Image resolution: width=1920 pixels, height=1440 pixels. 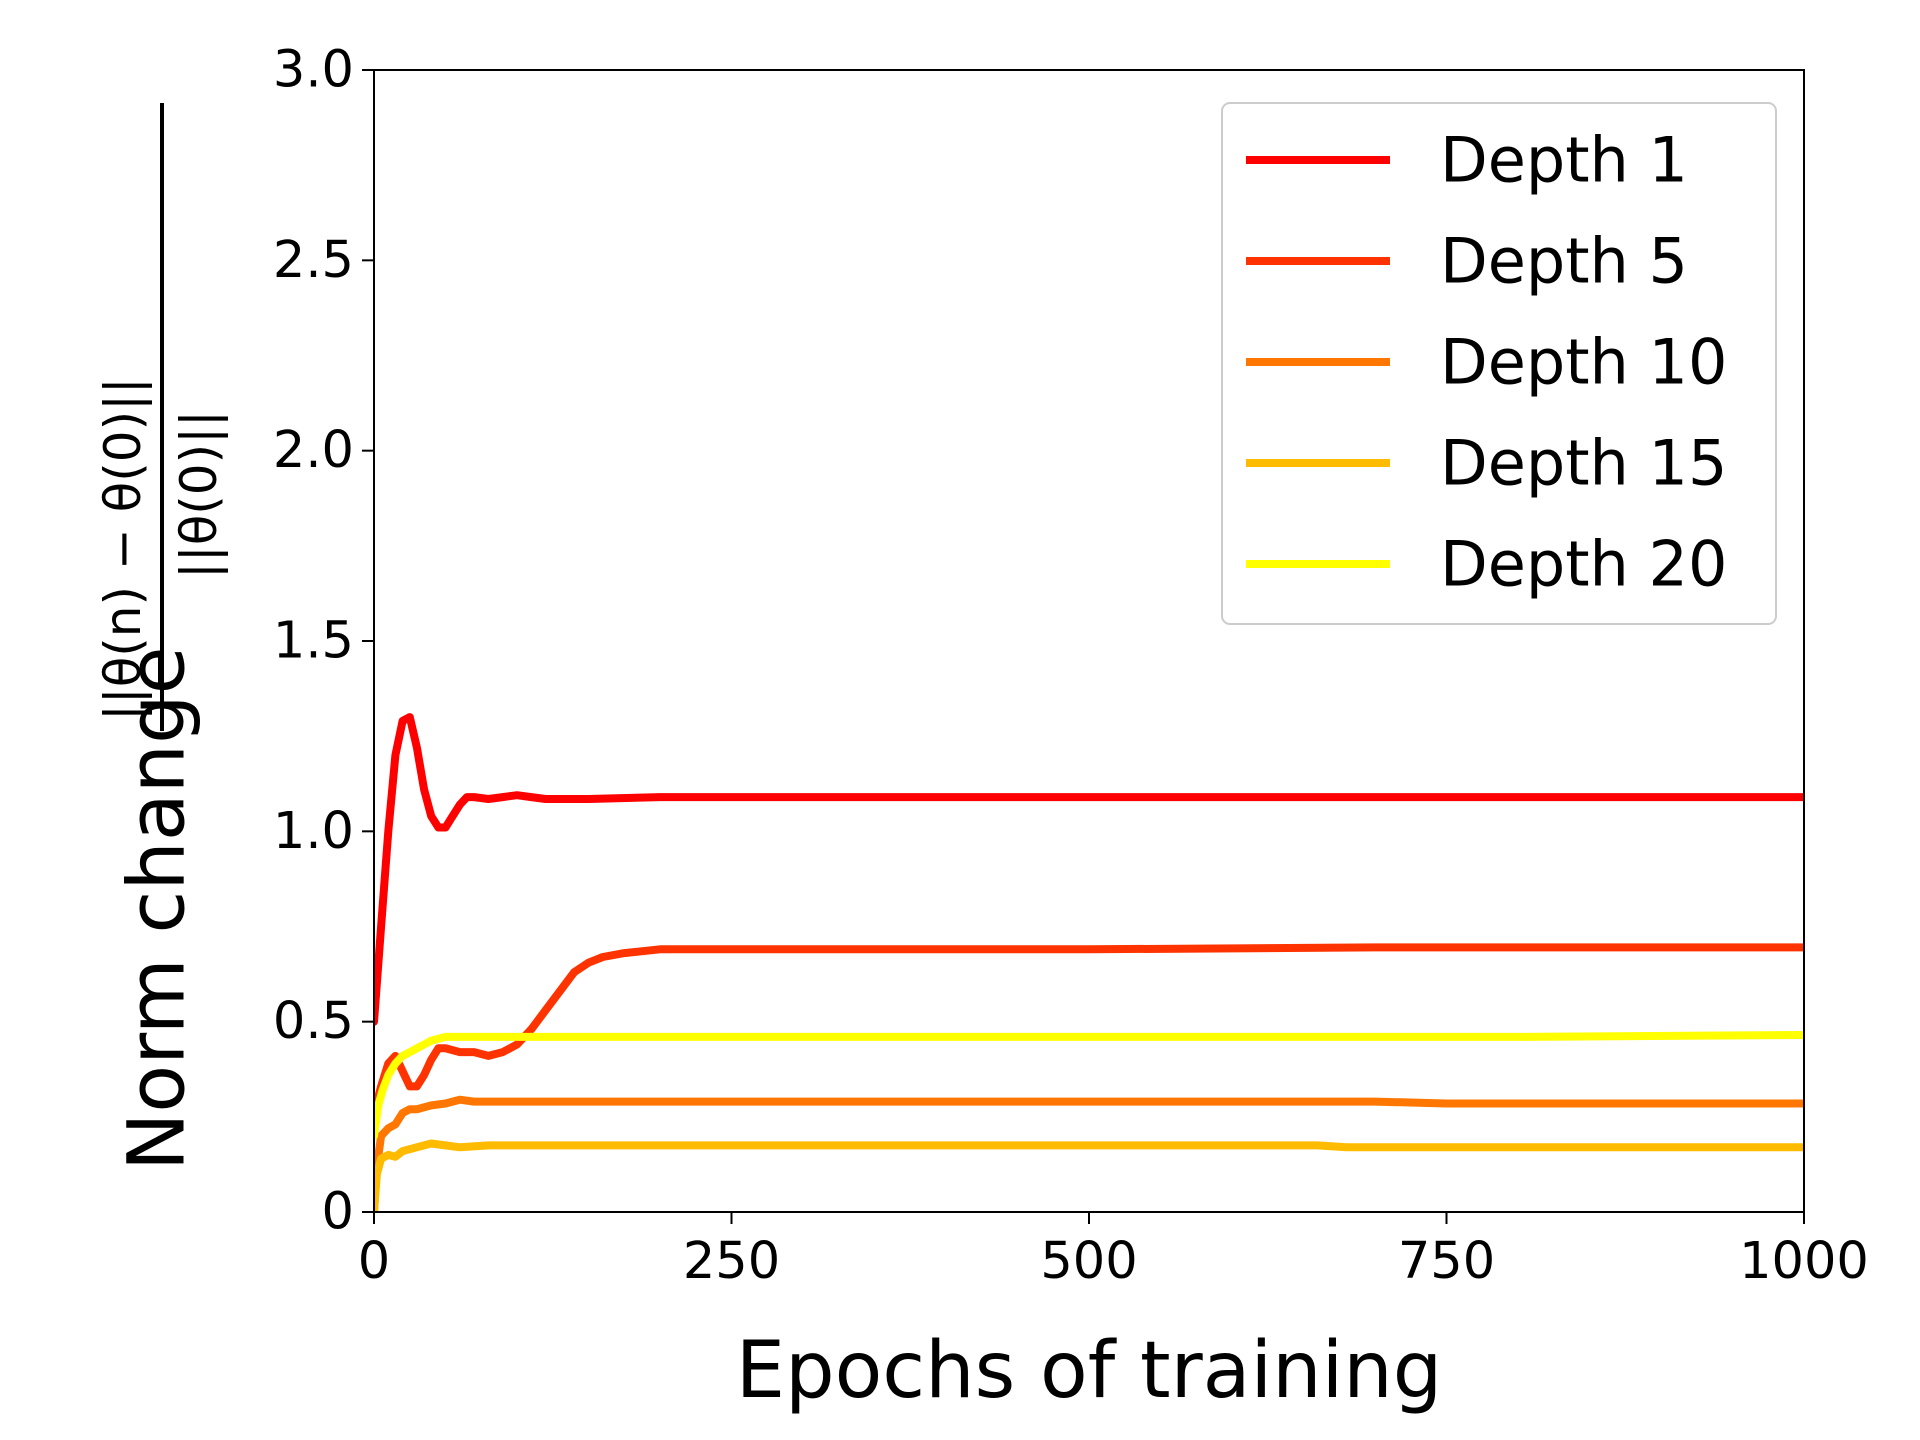 I want to click on y-tick-group: 0 0.5 1.0 1.5 2.0 2.5 3.0, so click(x=323, y=641).